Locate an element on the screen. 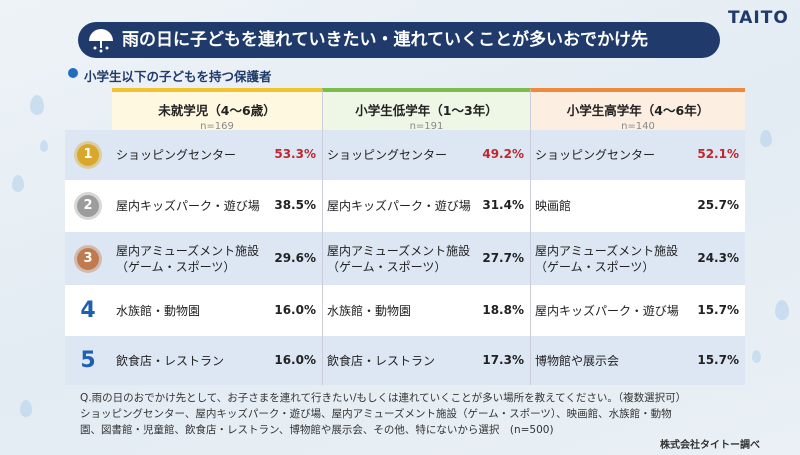 This screenshot has width=800, height=455. table-cell: 屋内キッズパーク・遊び場 31.4% is located at coordinates (426, 206).